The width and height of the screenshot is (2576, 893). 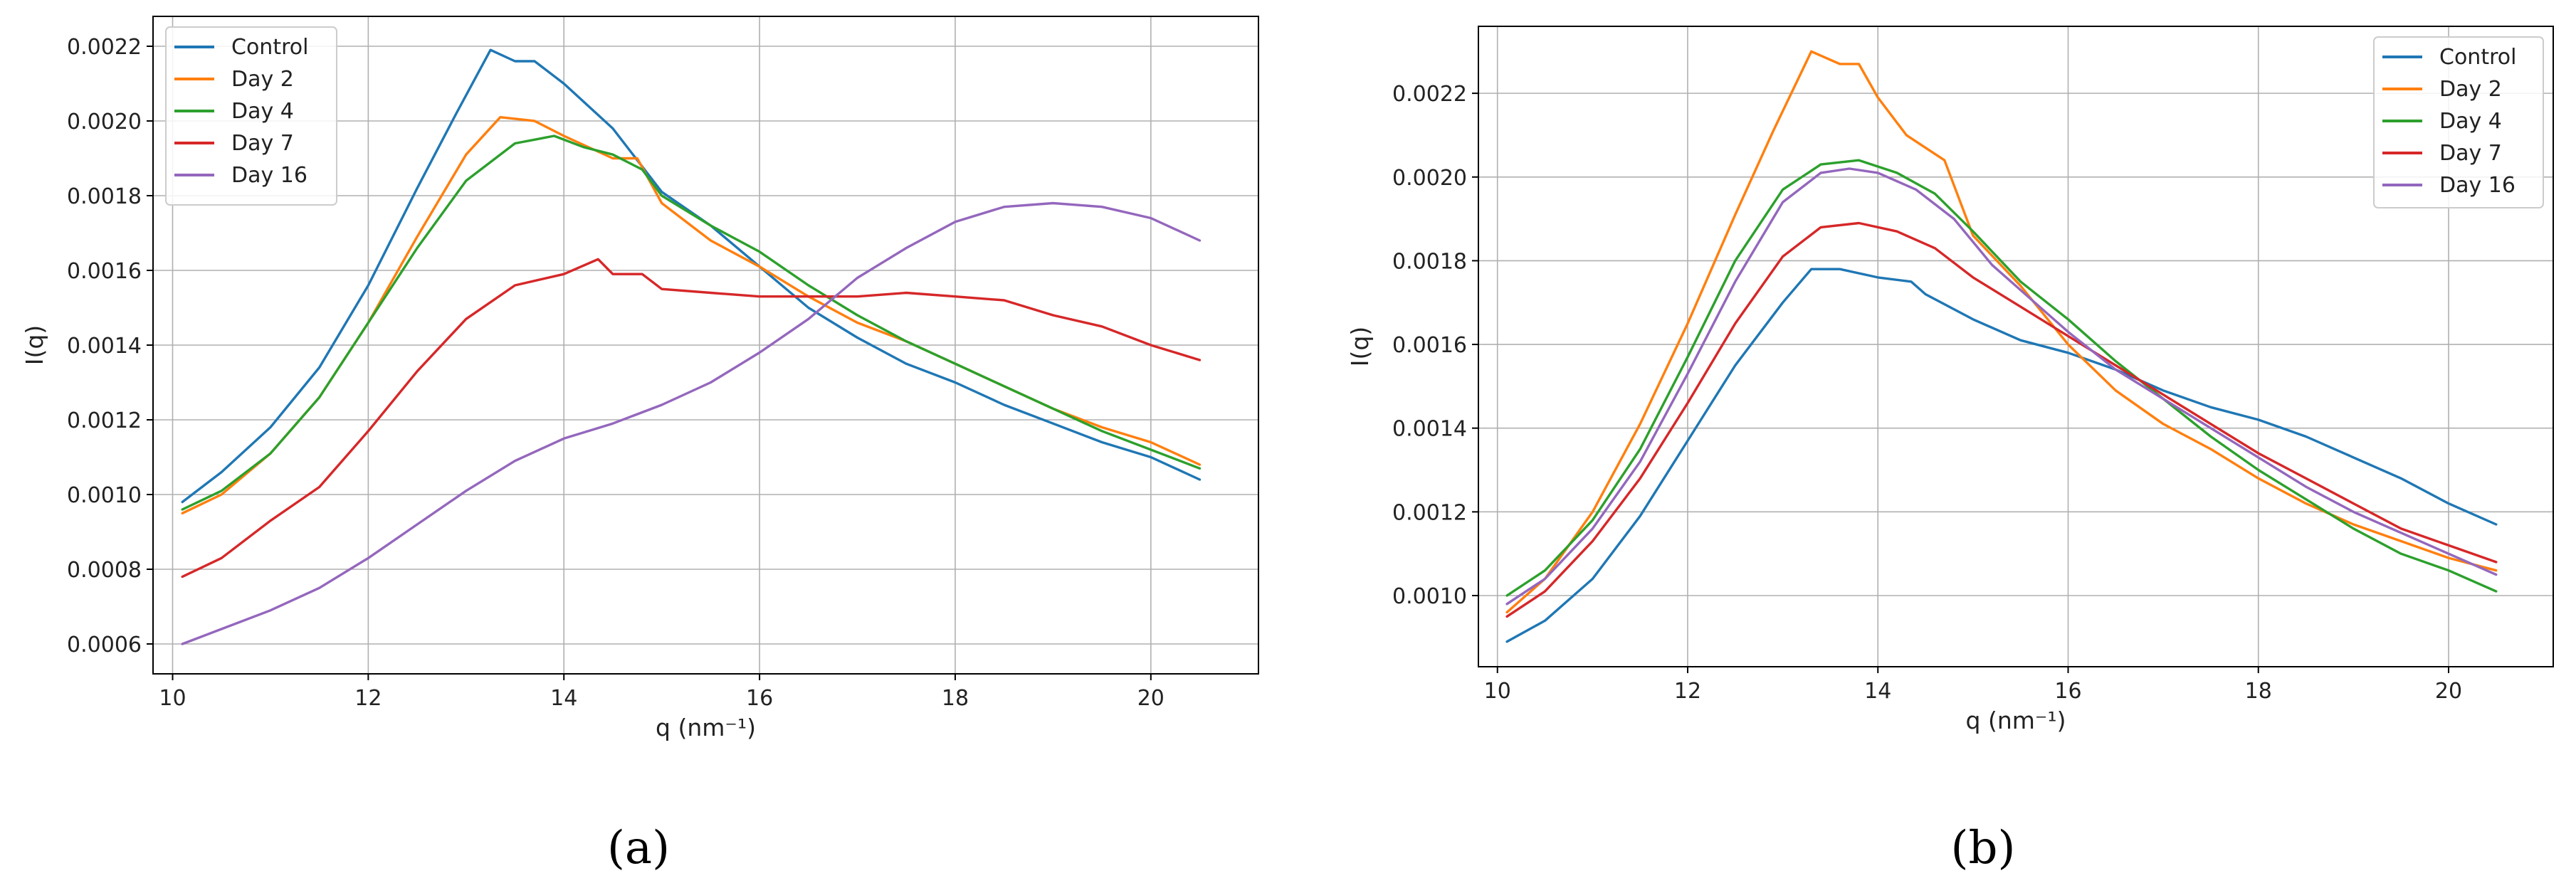 What do you see at coordinates (1983, 848) in the screenshot?
I see `panel-label: (b)` at bounding box center [1983, 848].